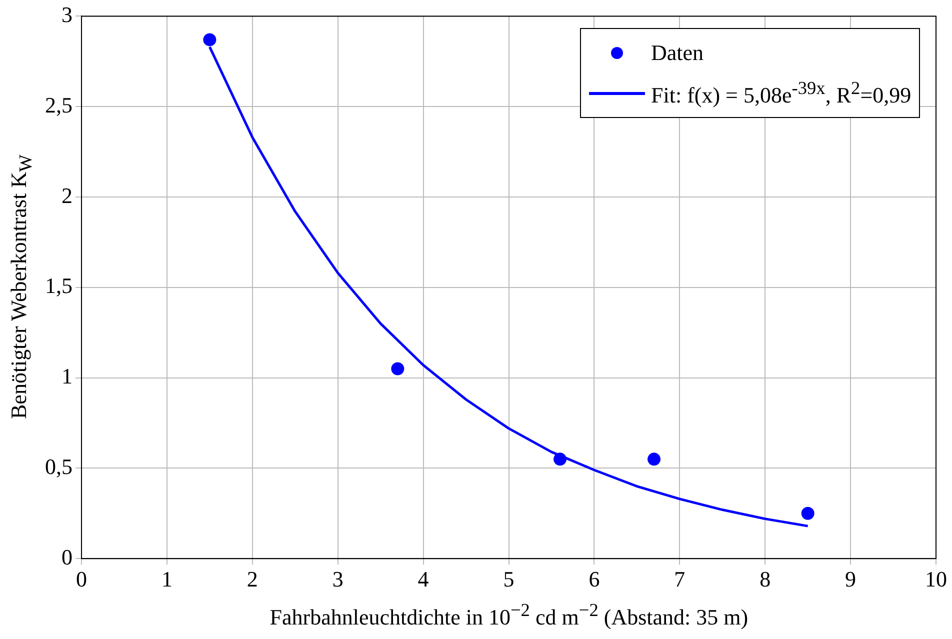 This screenshot has height=639, width=952. I want to click on x-tick-label: 6, so click(594, 579).